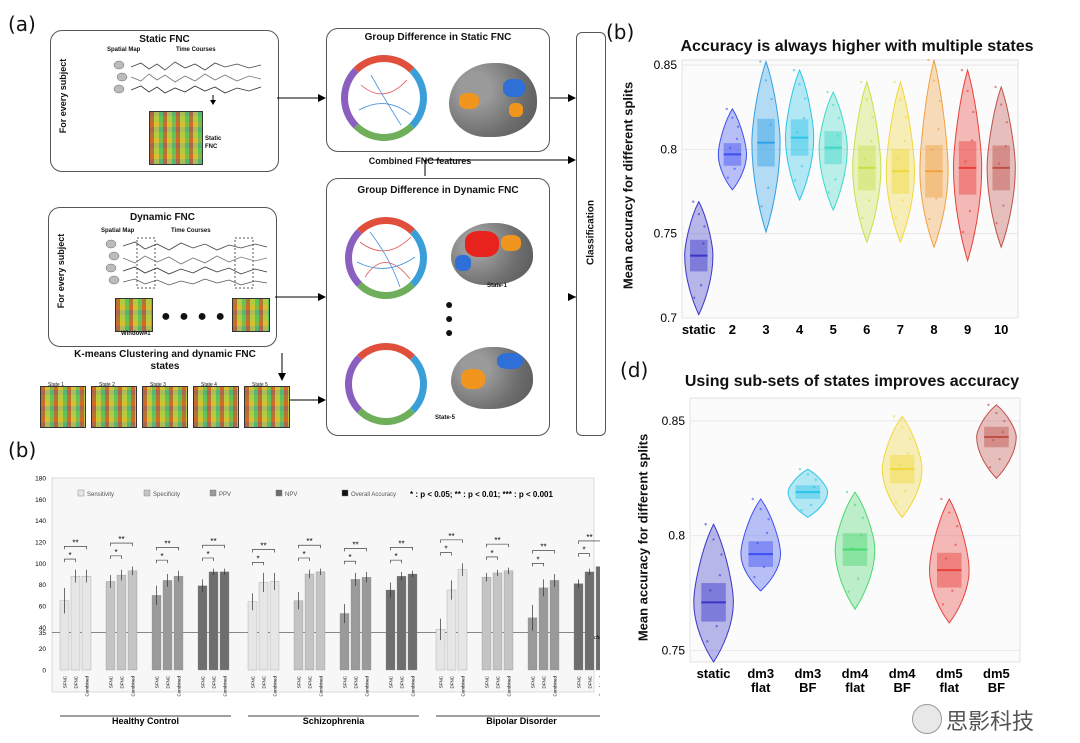  I want to click on chance-label: chance, so click(597, 638).